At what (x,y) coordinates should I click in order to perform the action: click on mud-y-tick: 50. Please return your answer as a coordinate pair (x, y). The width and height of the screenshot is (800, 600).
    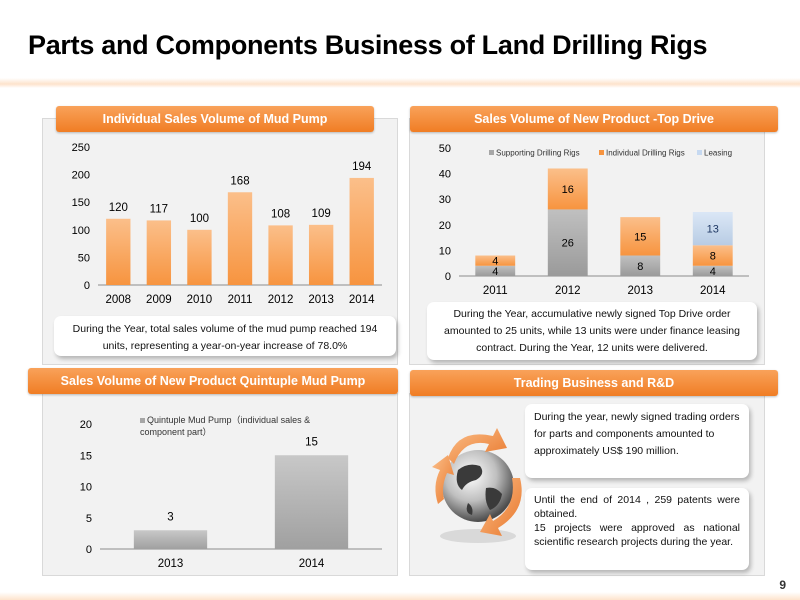
    Looking at the image, I should click on (84, 258).